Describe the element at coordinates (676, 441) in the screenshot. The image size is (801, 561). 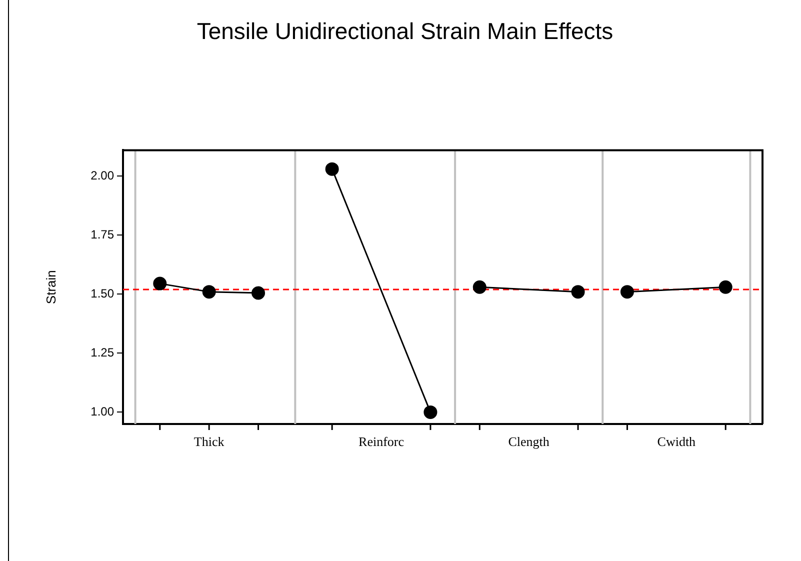
I see `text: Cwidth` at that location.